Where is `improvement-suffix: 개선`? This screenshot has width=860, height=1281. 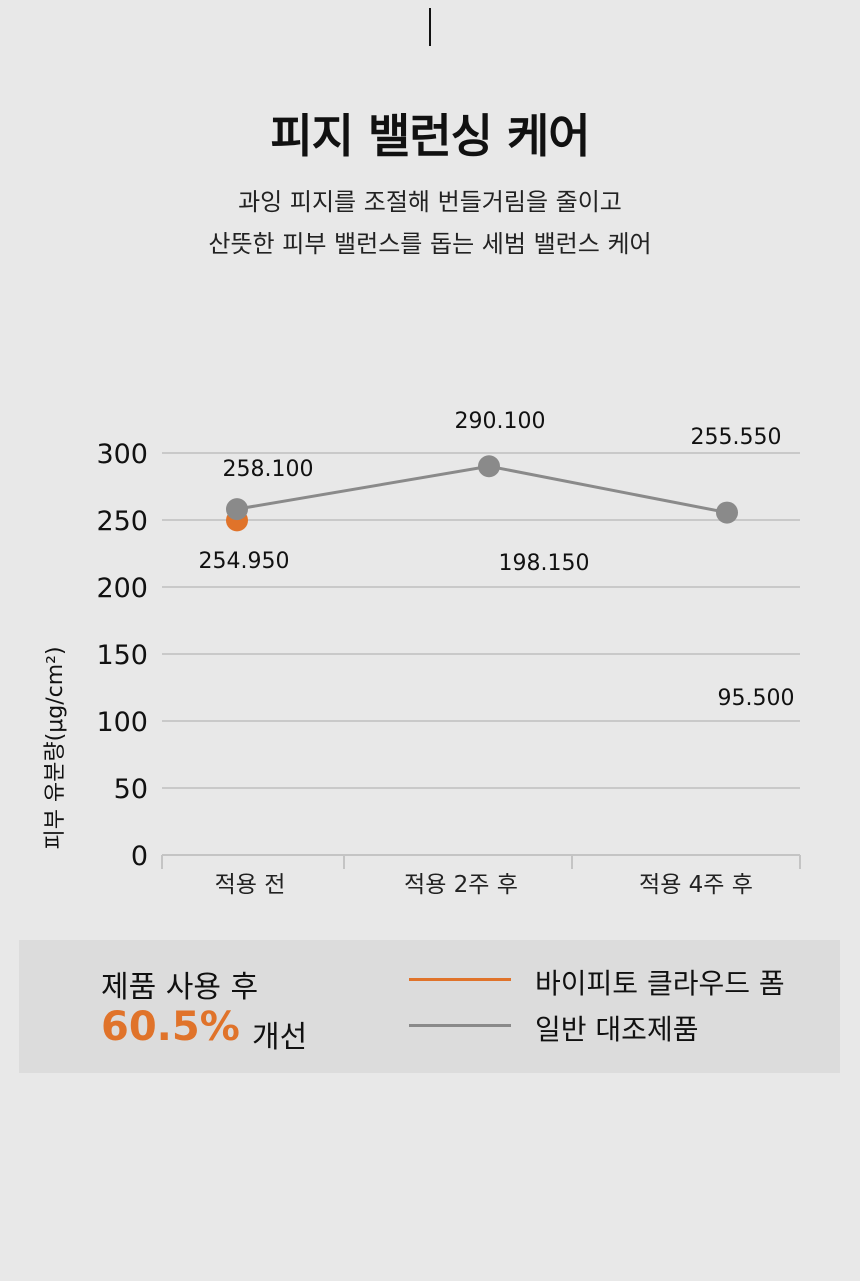 improvement-suffix: 개선 is located at coordinates (280, 1037).